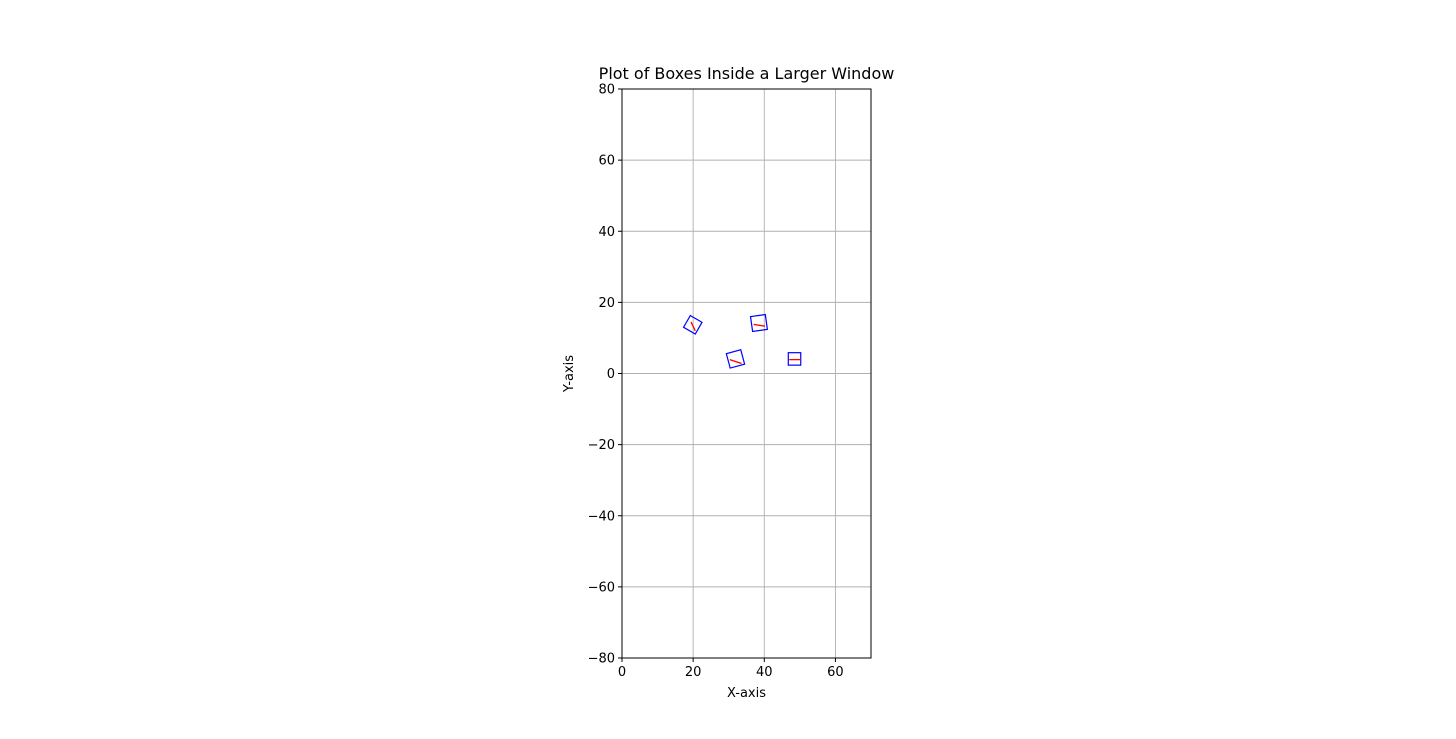 This screenshot has height=739, width=1456. Describe the element at coordinates (601, 445) in the screenshot. I see `y-tick-label: −20` at that location.